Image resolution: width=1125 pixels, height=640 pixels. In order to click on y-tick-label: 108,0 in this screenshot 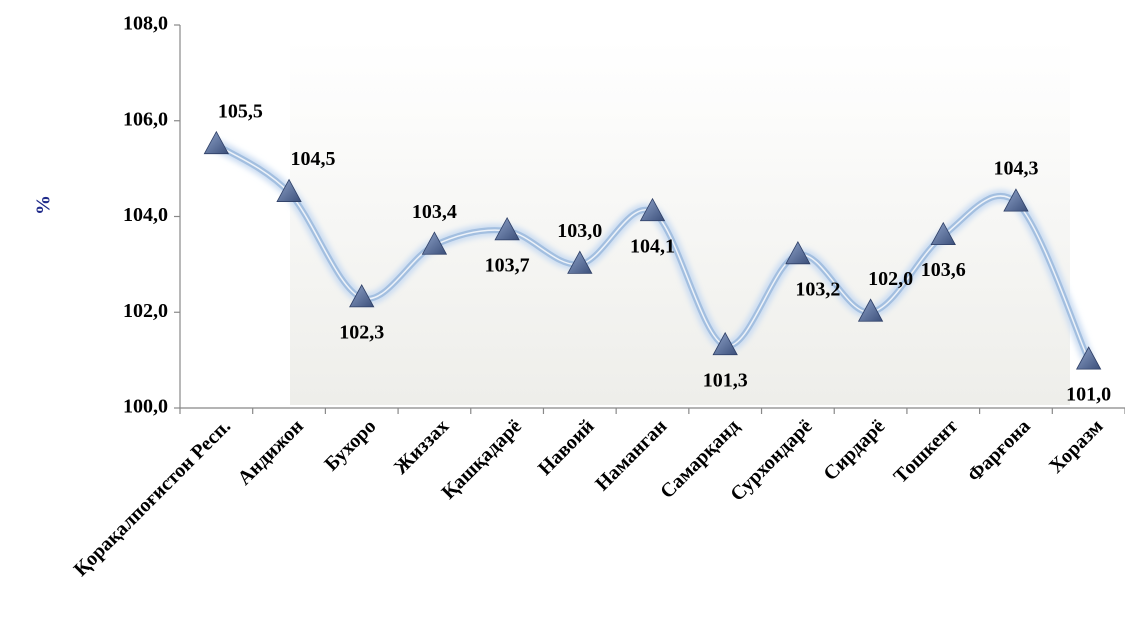, I will do `click(145, 24)`.